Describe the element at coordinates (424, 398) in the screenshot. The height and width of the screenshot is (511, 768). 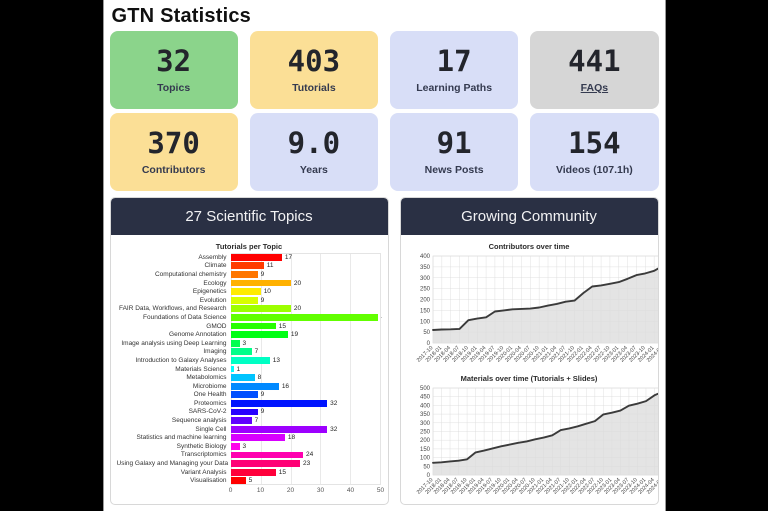
I see `svg-text: 450` at that location.